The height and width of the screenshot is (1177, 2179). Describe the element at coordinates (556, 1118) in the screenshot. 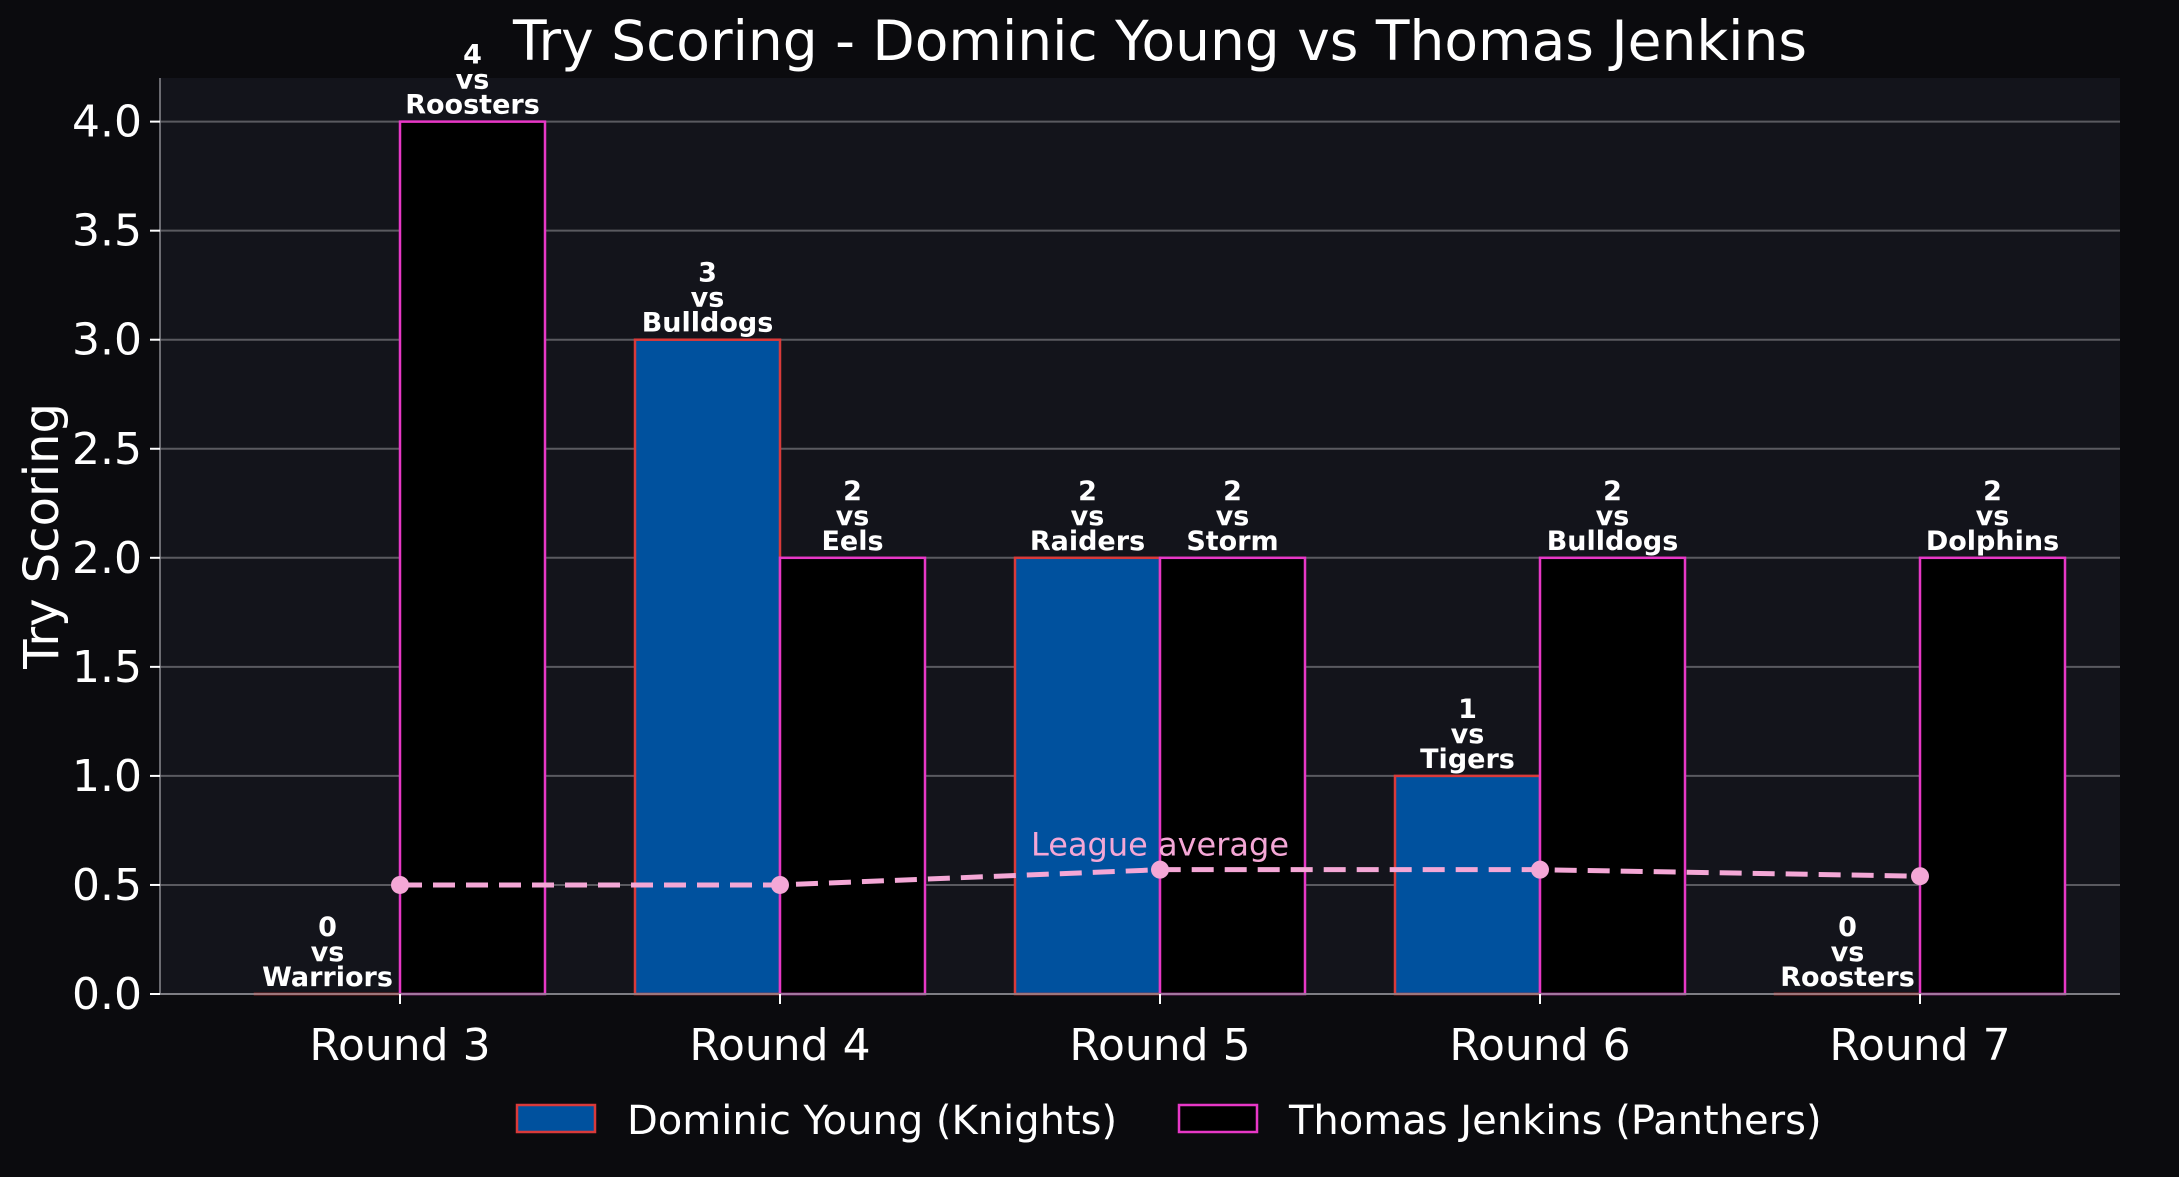

I see `legend-swatch-dominic-young` at that location.